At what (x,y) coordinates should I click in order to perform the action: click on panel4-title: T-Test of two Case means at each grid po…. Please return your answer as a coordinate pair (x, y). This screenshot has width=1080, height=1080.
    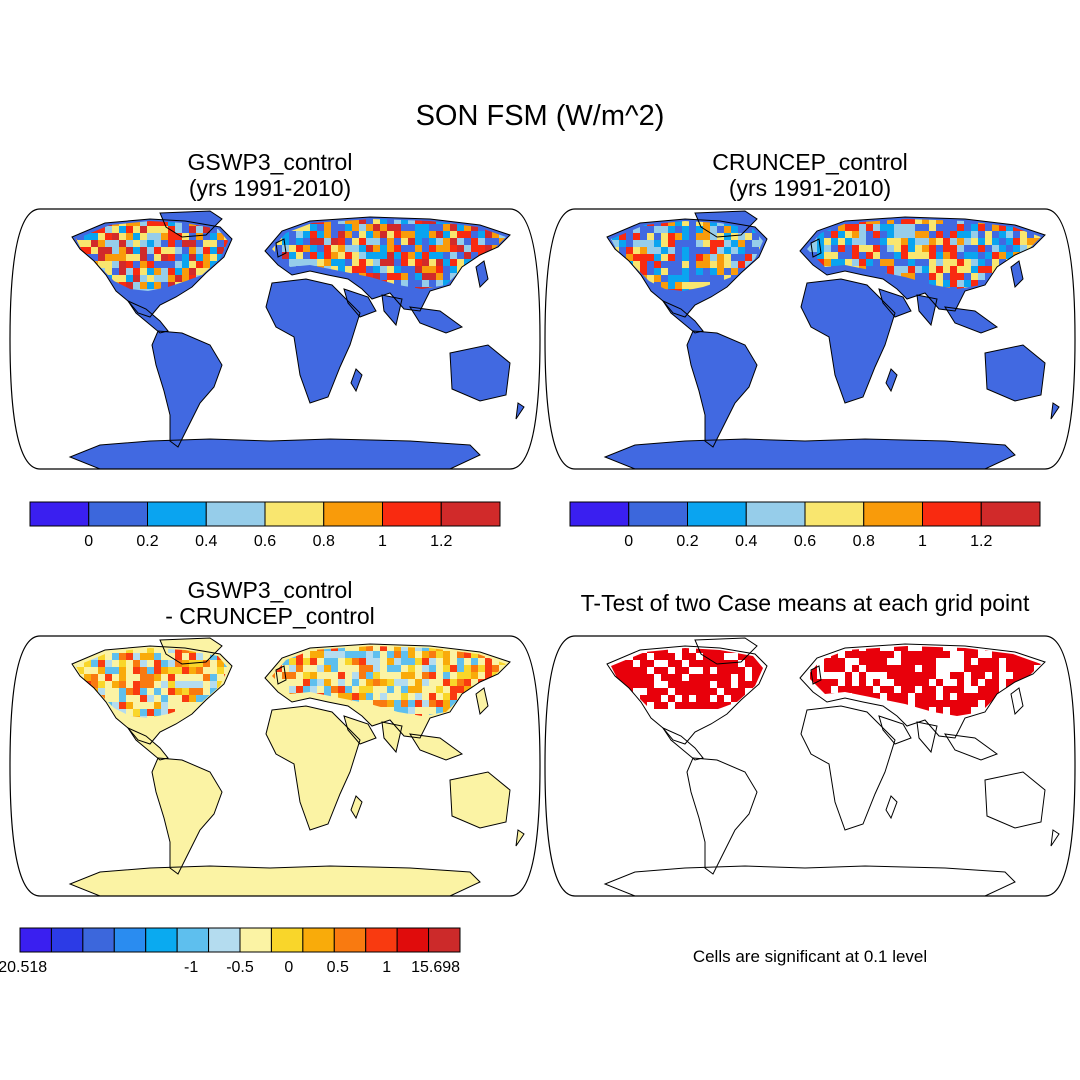
    Looking at the image, I should click on (805, 603).